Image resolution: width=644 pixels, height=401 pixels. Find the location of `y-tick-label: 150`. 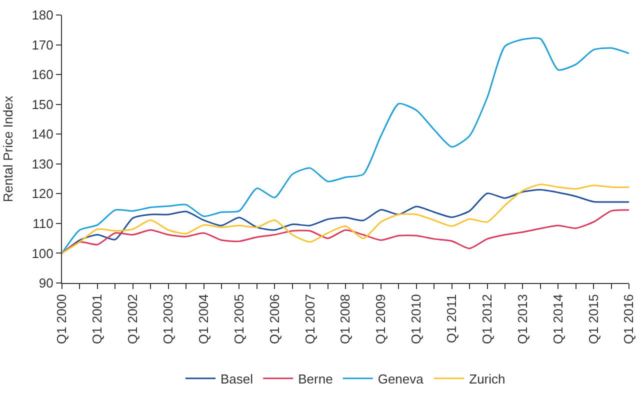

y-tick-label: 150 is located at coordinates (43, 104).